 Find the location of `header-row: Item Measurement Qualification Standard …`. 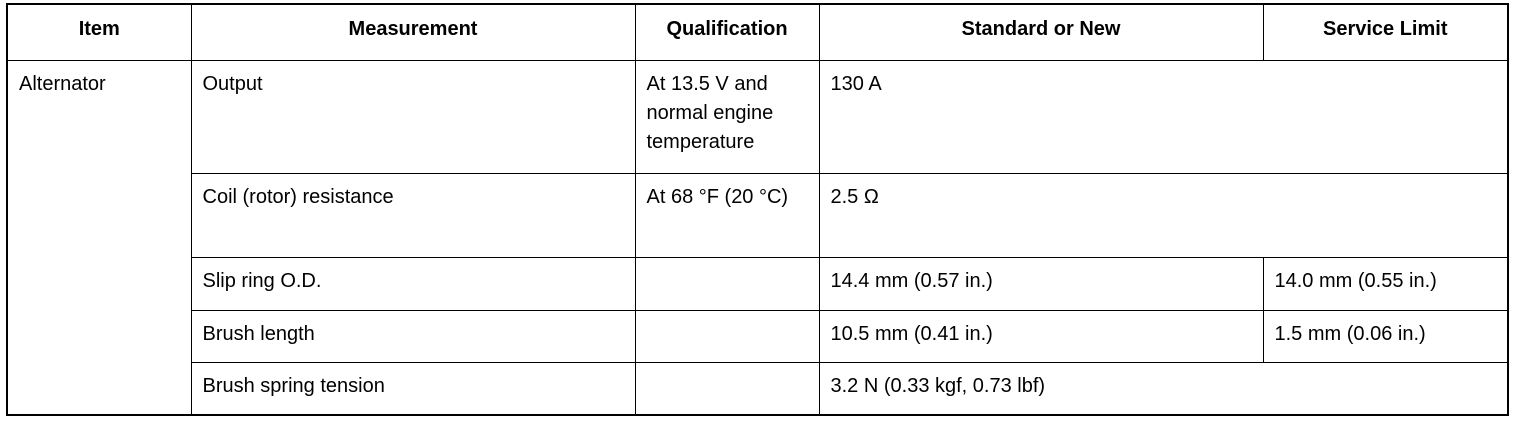

header-row: Item Measurement Qualification Standard … is located at coordinates (757, 32).